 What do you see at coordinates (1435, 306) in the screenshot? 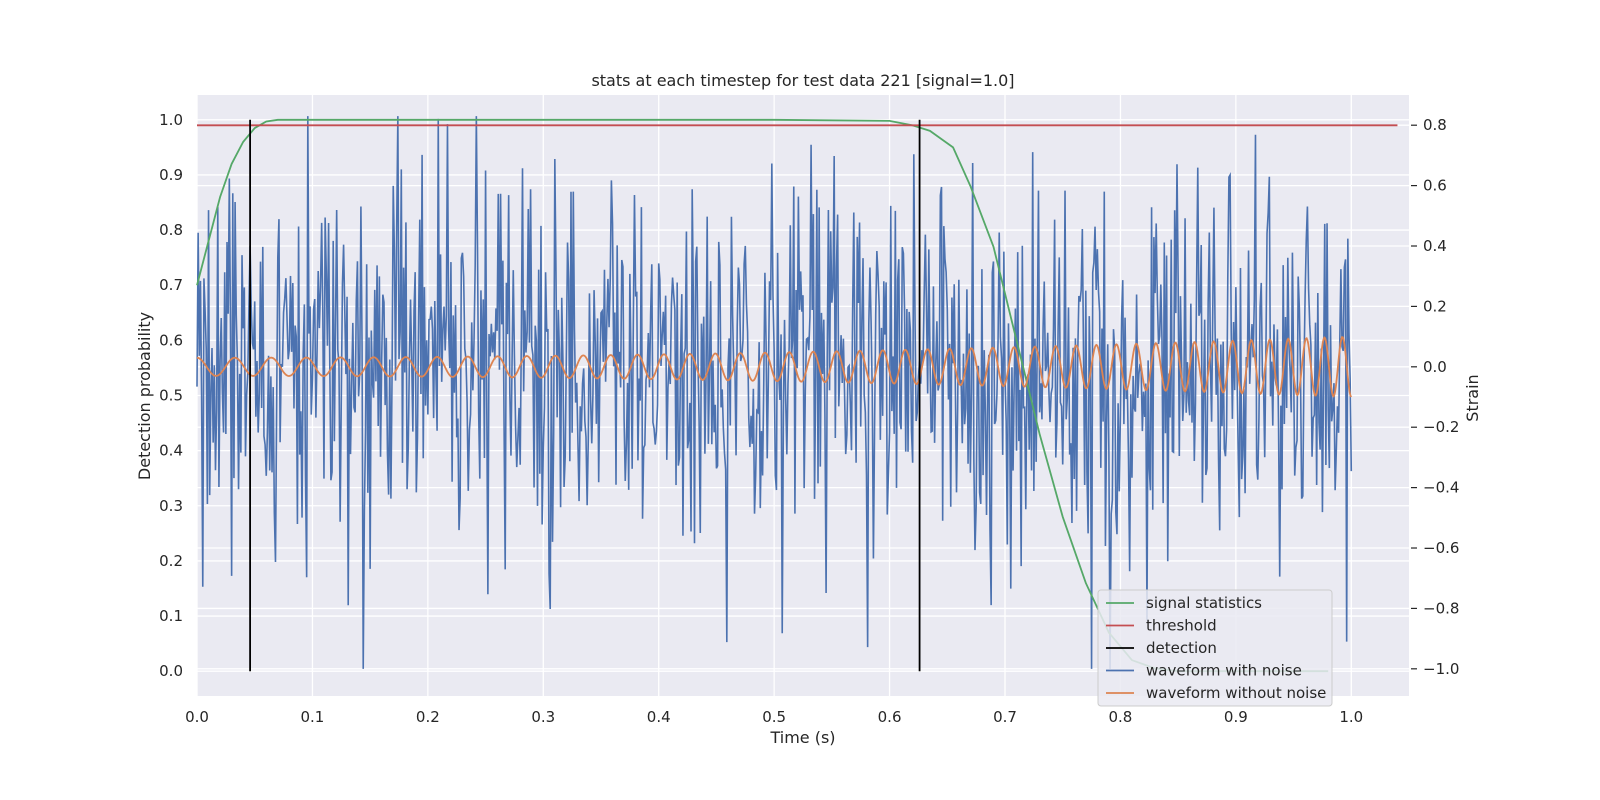
I see `y2-tick-label: 0.2` at bounding box center [1435, 306].